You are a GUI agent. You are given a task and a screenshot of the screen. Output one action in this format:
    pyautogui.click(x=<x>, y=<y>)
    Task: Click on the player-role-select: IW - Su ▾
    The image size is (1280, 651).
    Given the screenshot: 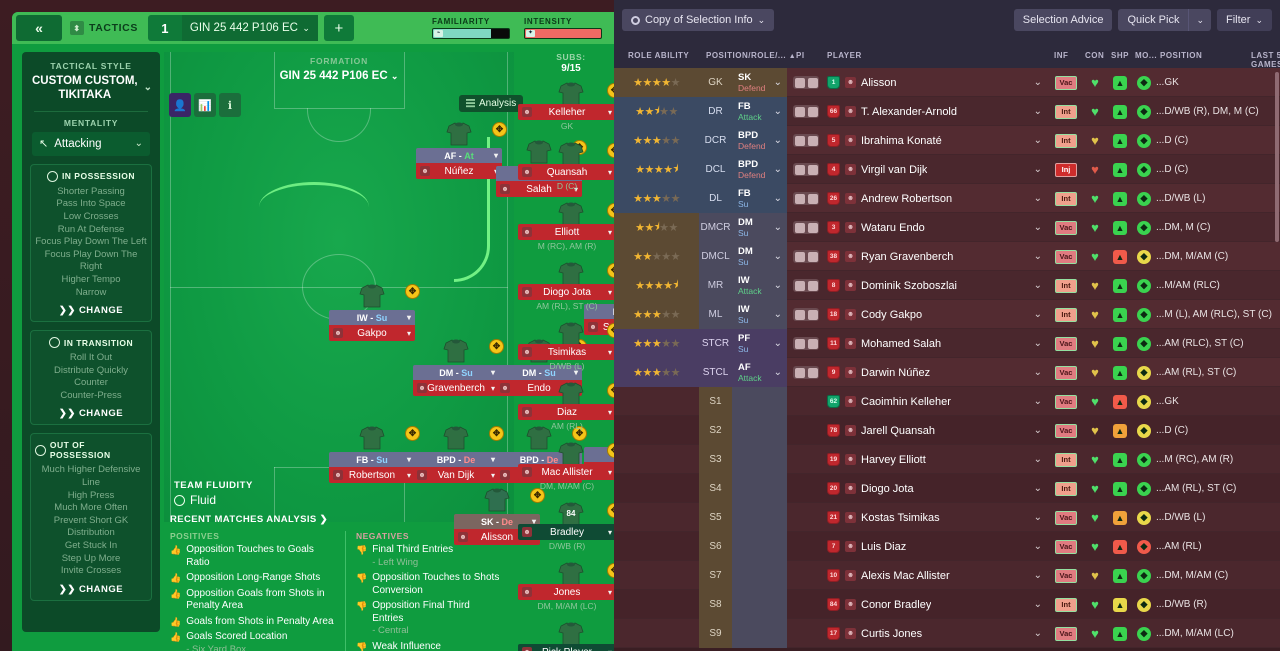 What is the action you would take?
    pyautogui.click(x=372, y=317)
    